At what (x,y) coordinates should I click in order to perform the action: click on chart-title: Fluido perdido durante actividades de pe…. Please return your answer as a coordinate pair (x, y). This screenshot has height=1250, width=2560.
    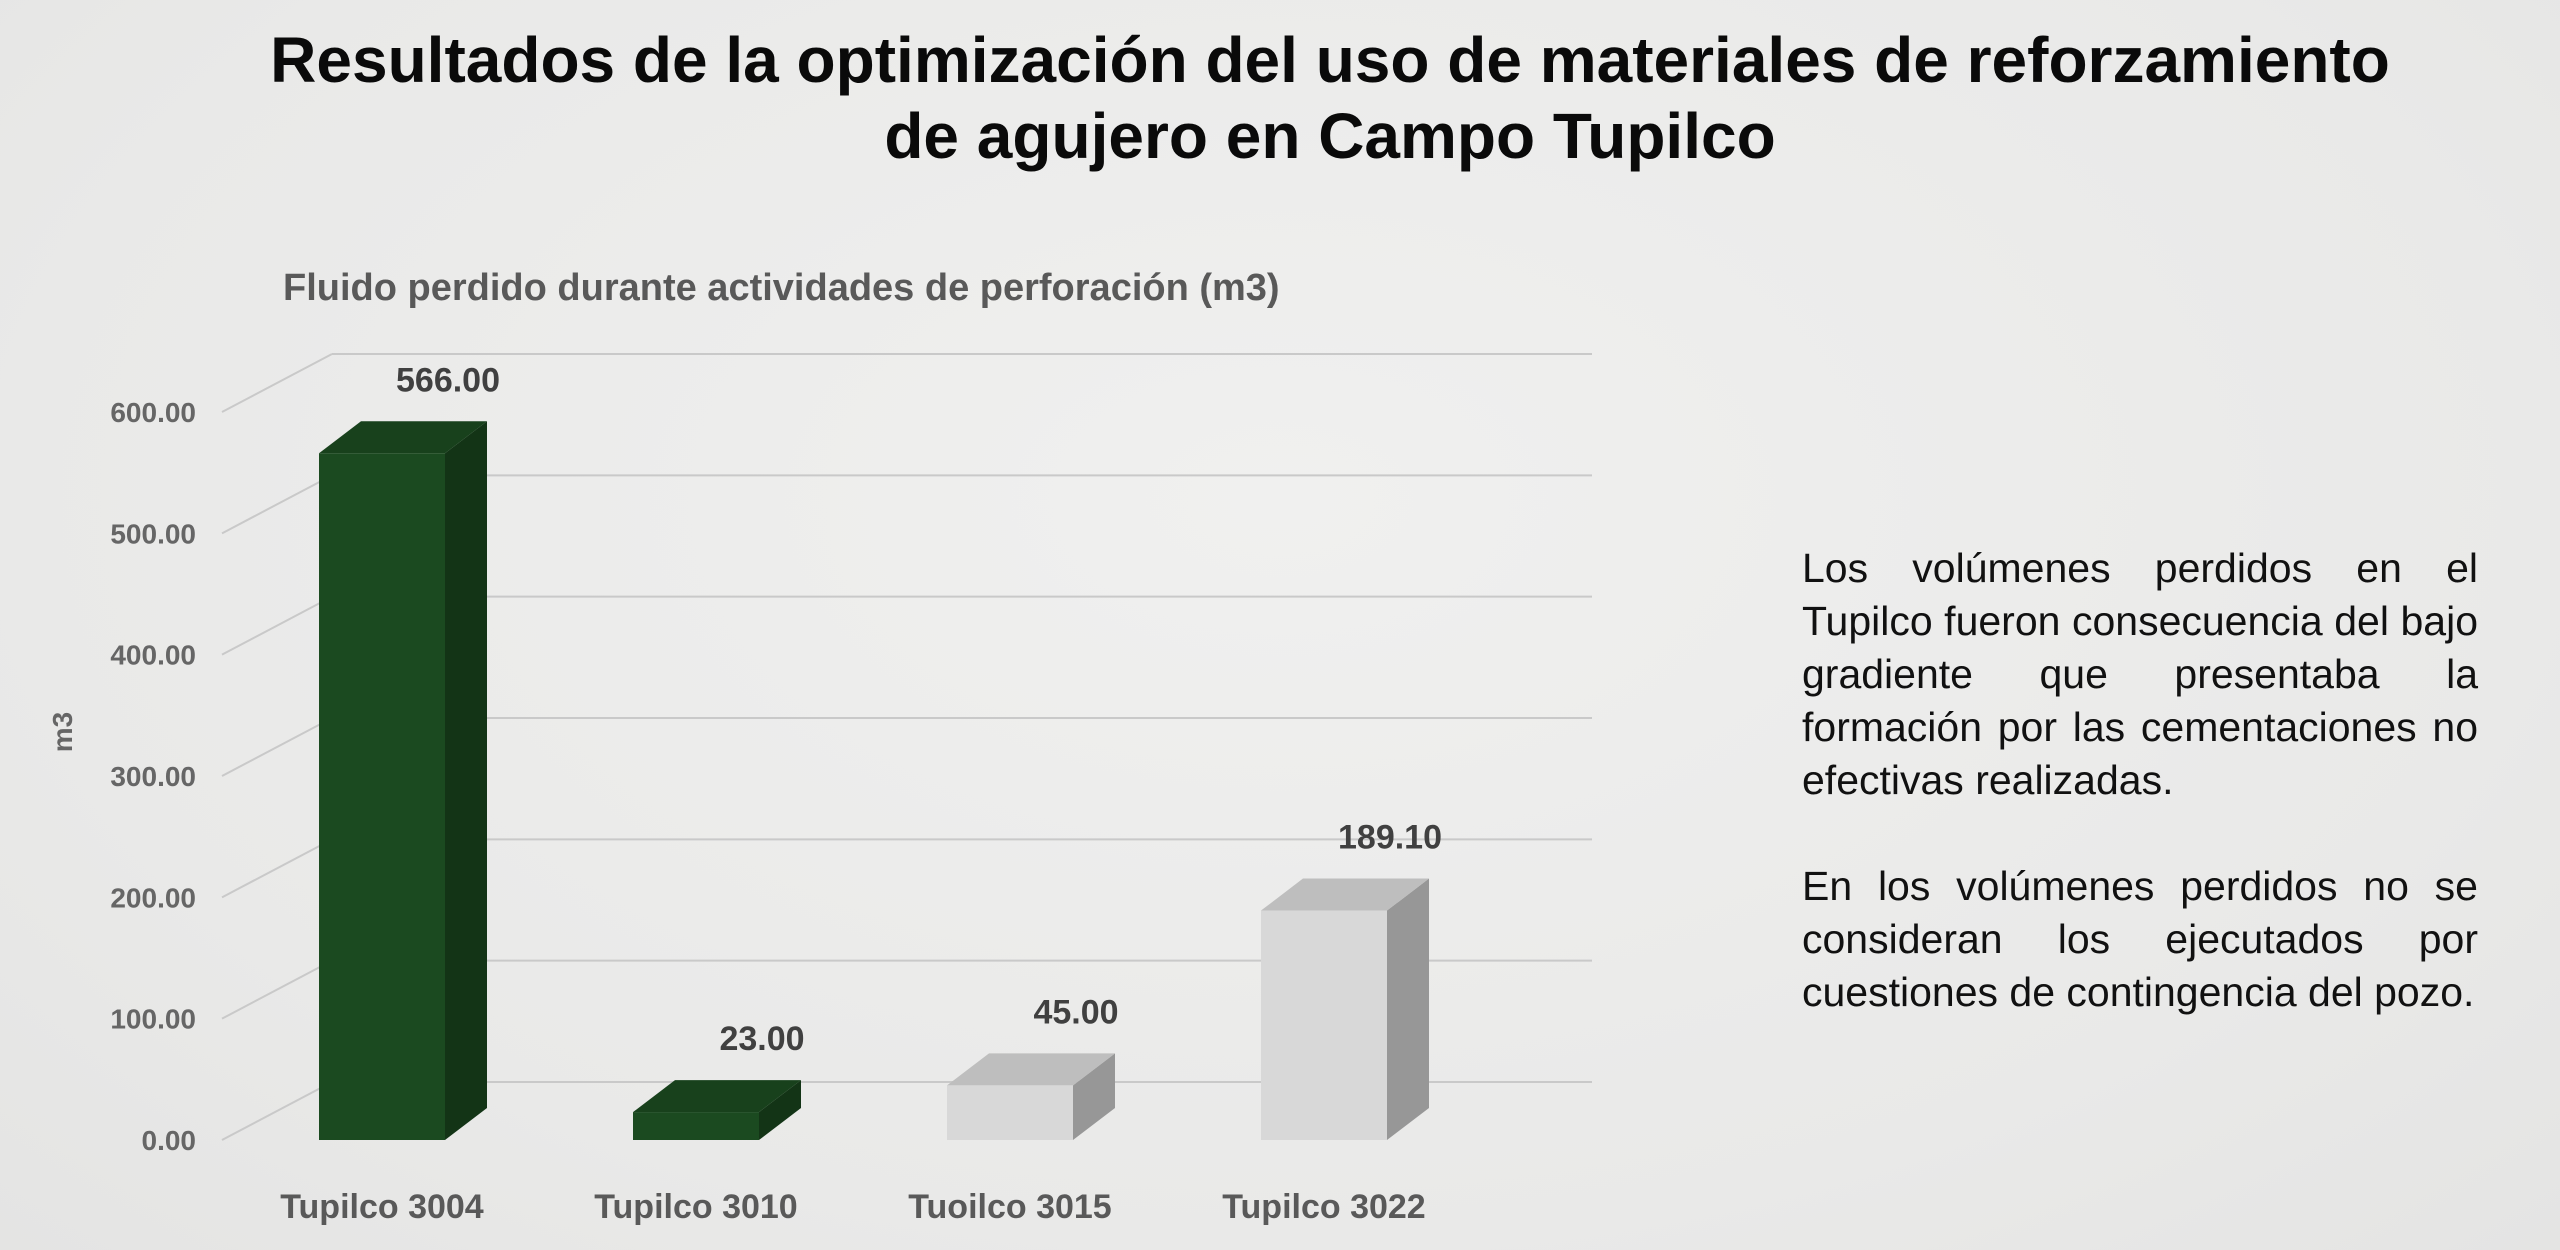
    Looking at the image, I should click on (781, 288).